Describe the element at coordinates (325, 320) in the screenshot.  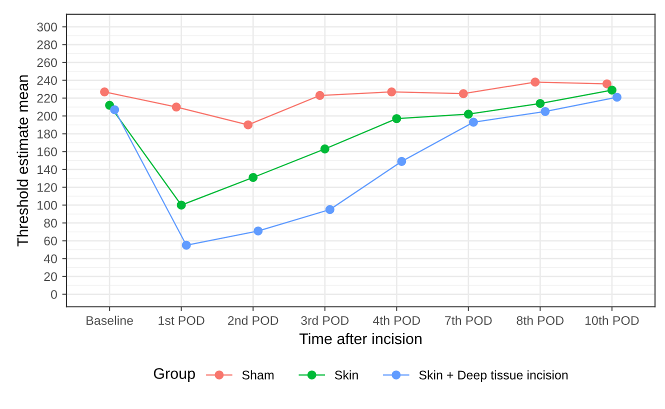
I see `x-tick-label: 3rd POD` at that location.